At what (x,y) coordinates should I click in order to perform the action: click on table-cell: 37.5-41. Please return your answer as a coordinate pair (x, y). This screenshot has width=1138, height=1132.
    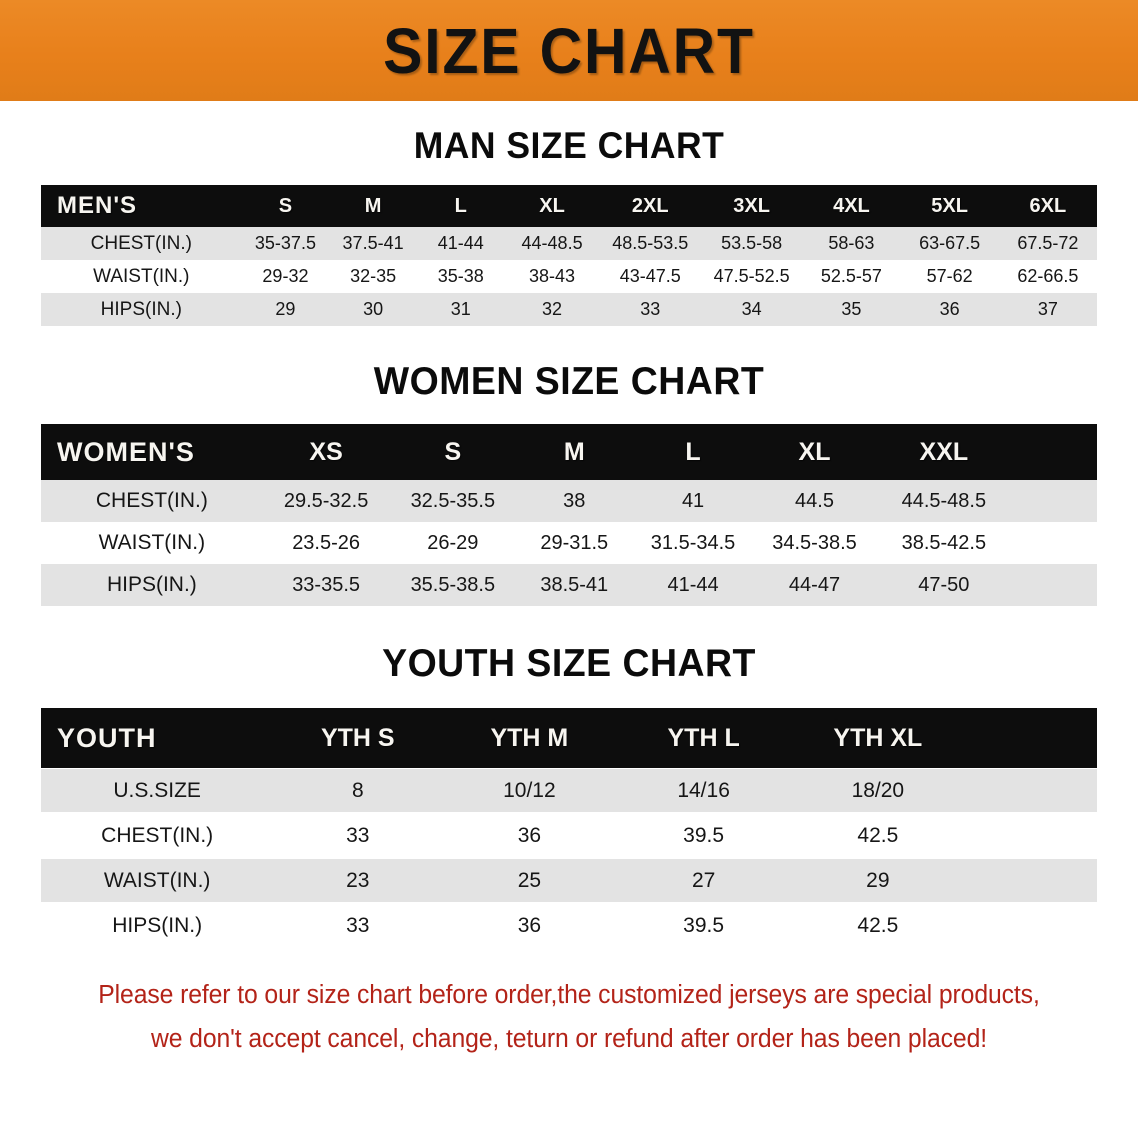
    Looking at the image, I should click on (373, 243).